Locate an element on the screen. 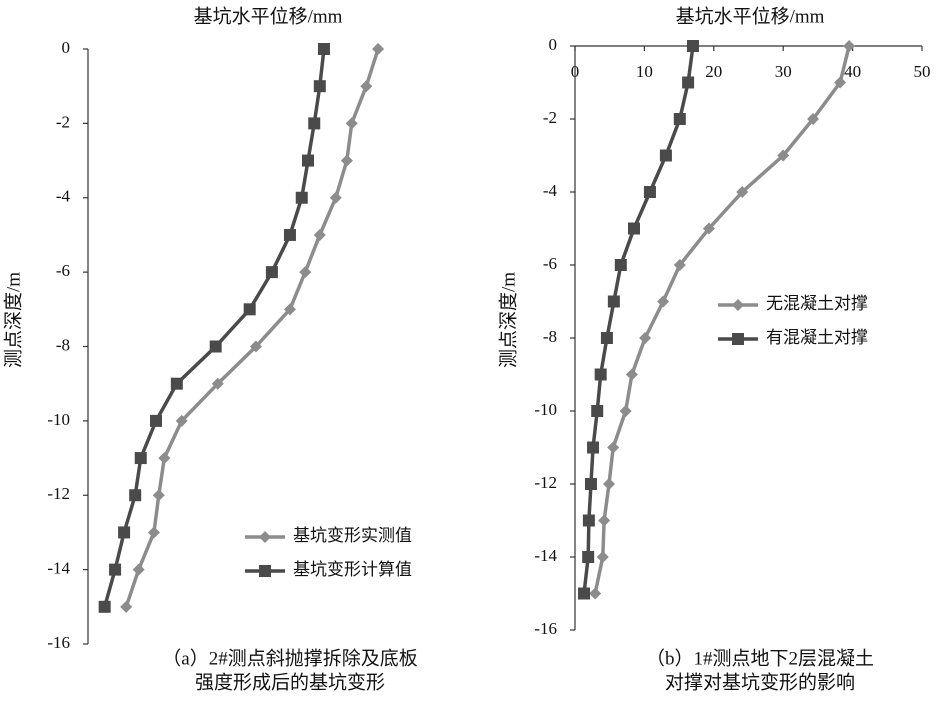 The height and width of the screenshot is (701, 945). x-tick-label: 20 is located at coordinates (713, 71).